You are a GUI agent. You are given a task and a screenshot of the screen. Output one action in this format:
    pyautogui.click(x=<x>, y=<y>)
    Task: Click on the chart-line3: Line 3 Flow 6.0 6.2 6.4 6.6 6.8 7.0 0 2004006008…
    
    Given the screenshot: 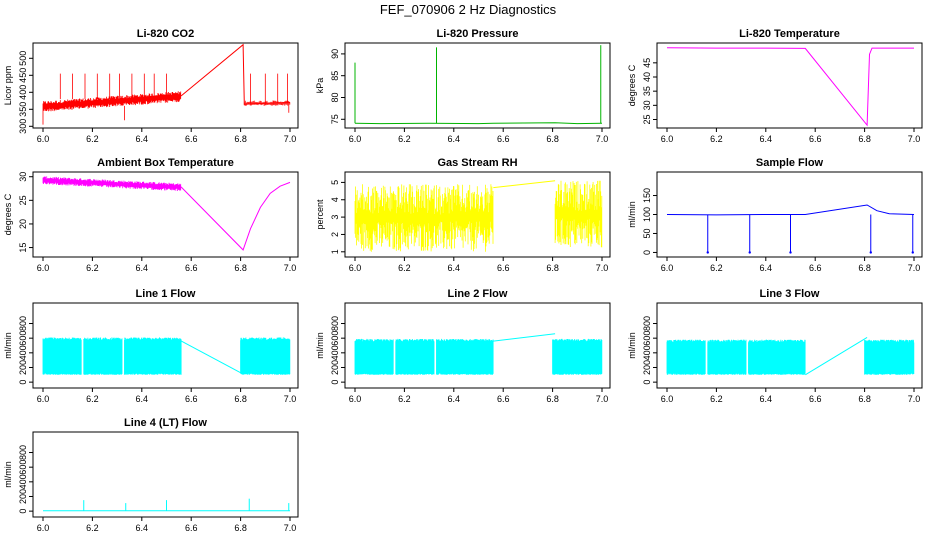 What is the action you would take?
    pyautogui.click(x=775, y=346)
    